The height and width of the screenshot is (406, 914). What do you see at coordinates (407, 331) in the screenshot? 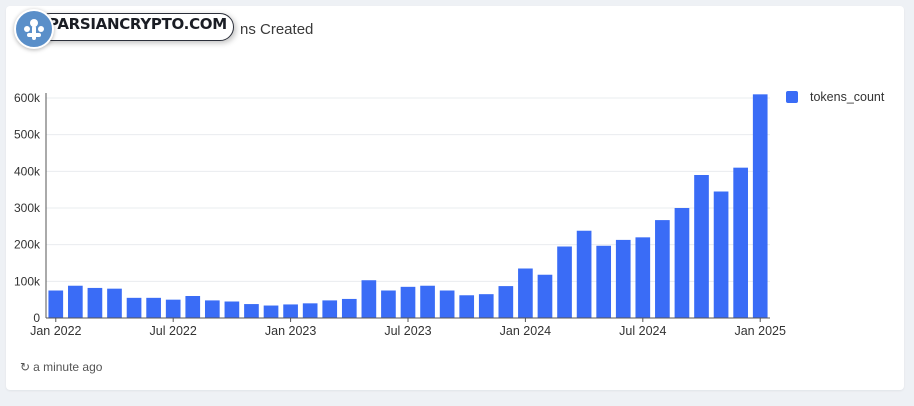
I see `x-tick-label: Jul 2023` at bounding box center [407, 331].